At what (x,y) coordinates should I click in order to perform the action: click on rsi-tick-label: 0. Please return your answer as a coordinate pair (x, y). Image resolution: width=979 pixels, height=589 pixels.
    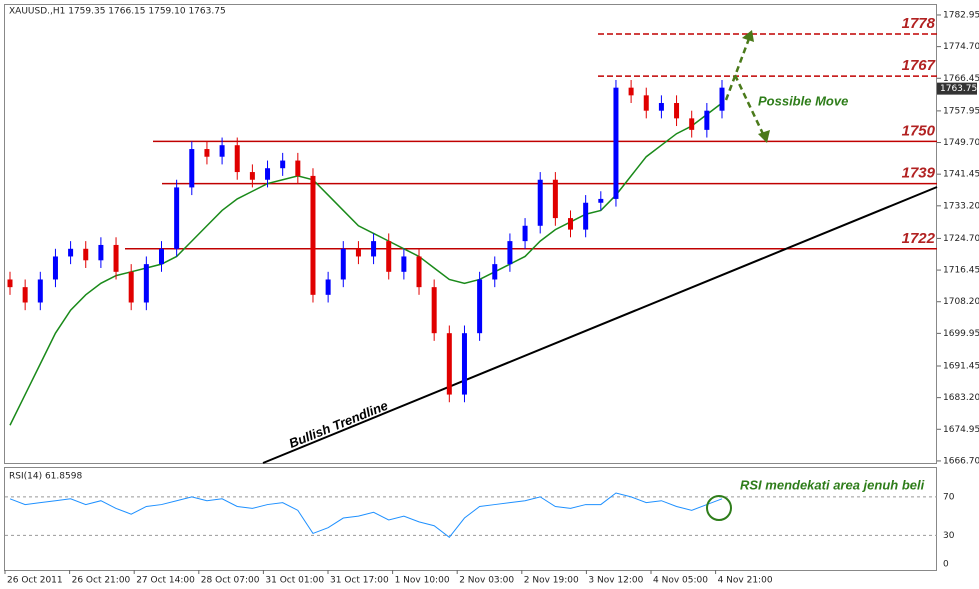
    Looking at the image, I should click on (946, 565).